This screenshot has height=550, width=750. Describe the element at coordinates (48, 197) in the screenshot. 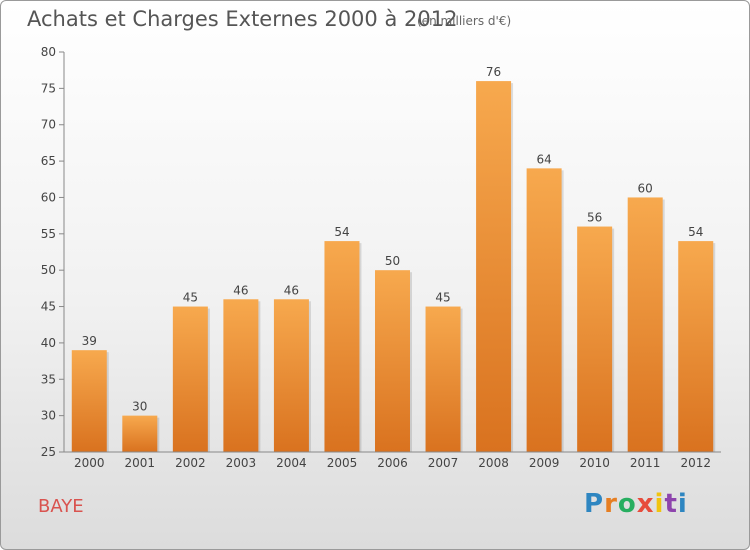

I see `y-tick-label: 60` at that location.